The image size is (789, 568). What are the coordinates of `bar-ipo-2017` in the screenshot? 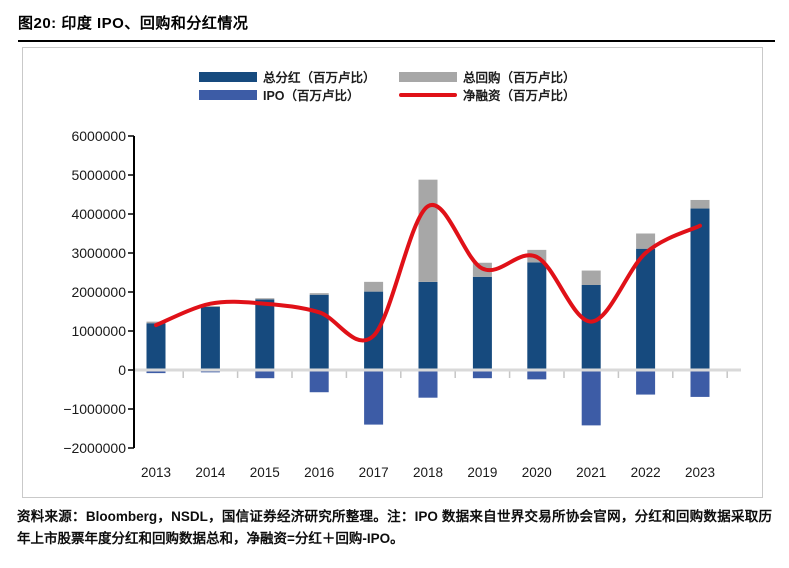 It's located at (374, 397).